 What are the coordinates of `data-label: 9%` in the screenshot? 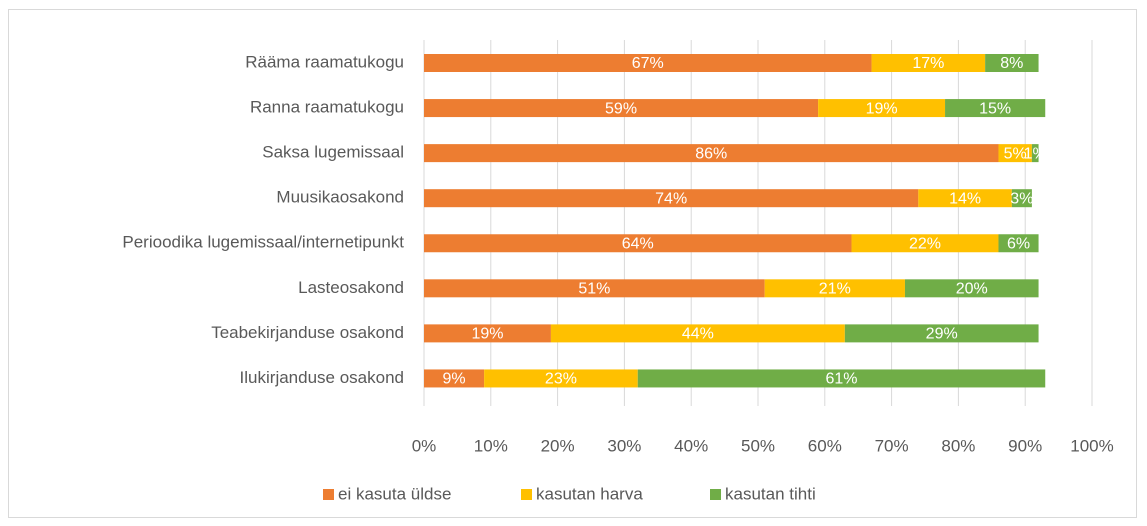 It's located at (453, 379).